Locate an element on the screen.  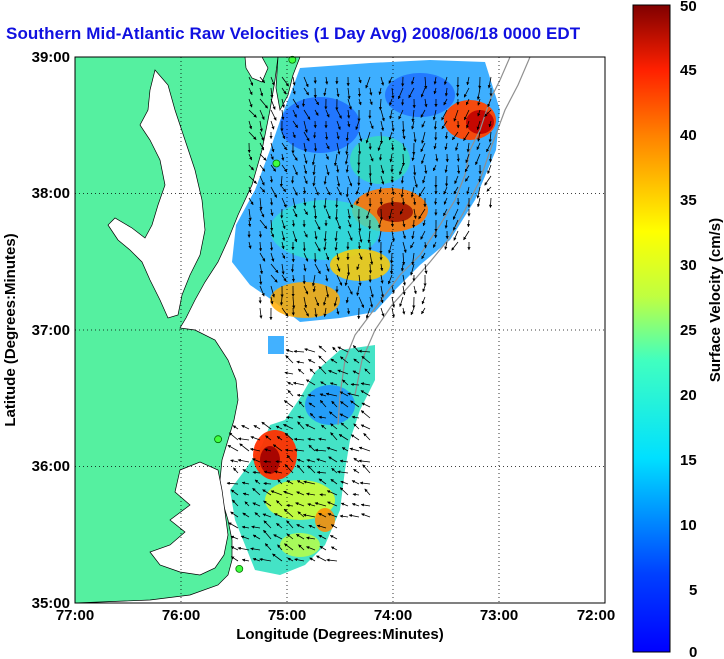
x-axis-label: Longitude (Degrees:Minutes) is located at coordinates (340, 634).